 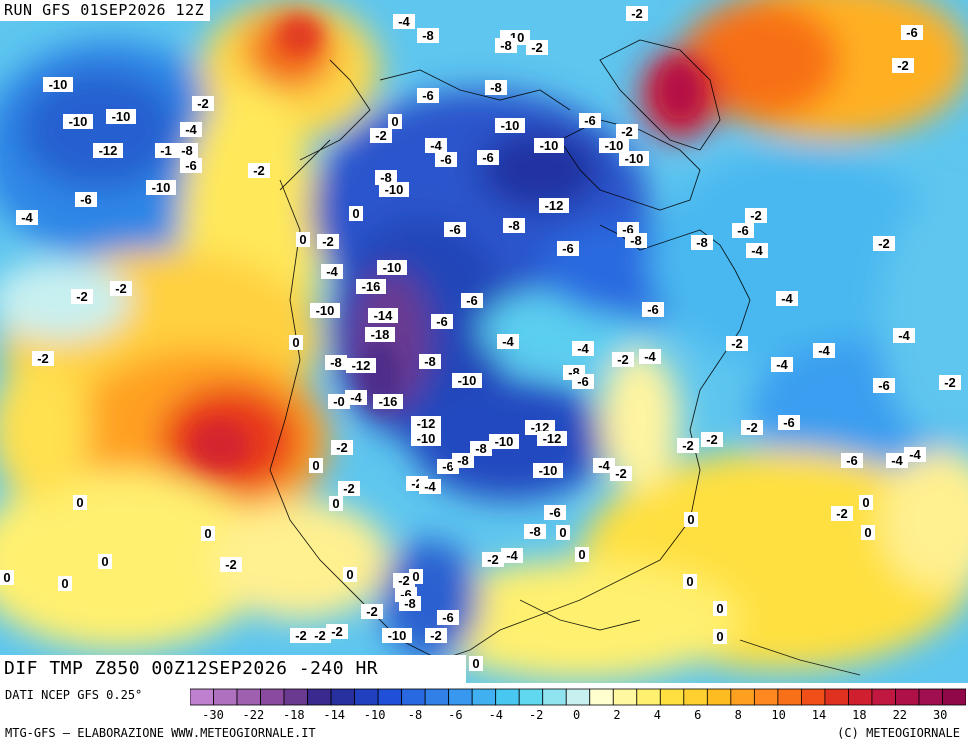 I want to click on legend-tick-label: -4, so click(x=496, y=715).